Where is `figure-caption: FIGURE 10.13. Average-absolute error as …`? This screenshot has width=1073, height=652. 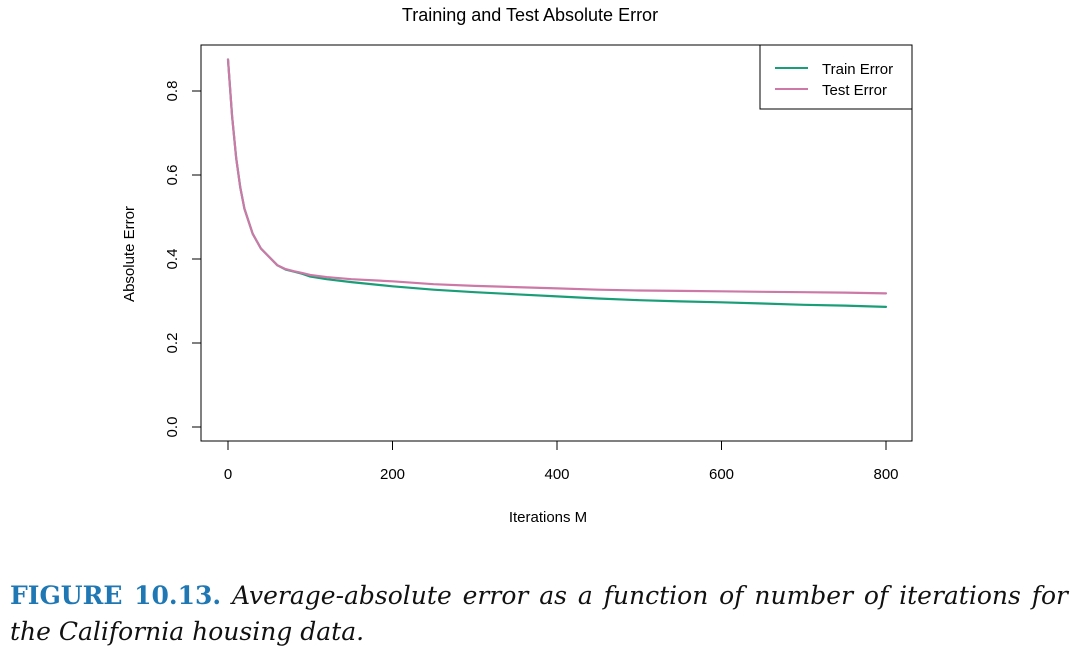
figure-caption: FIGURE 10.13. Average-absolute error as … is located at coordinates (539, 614).